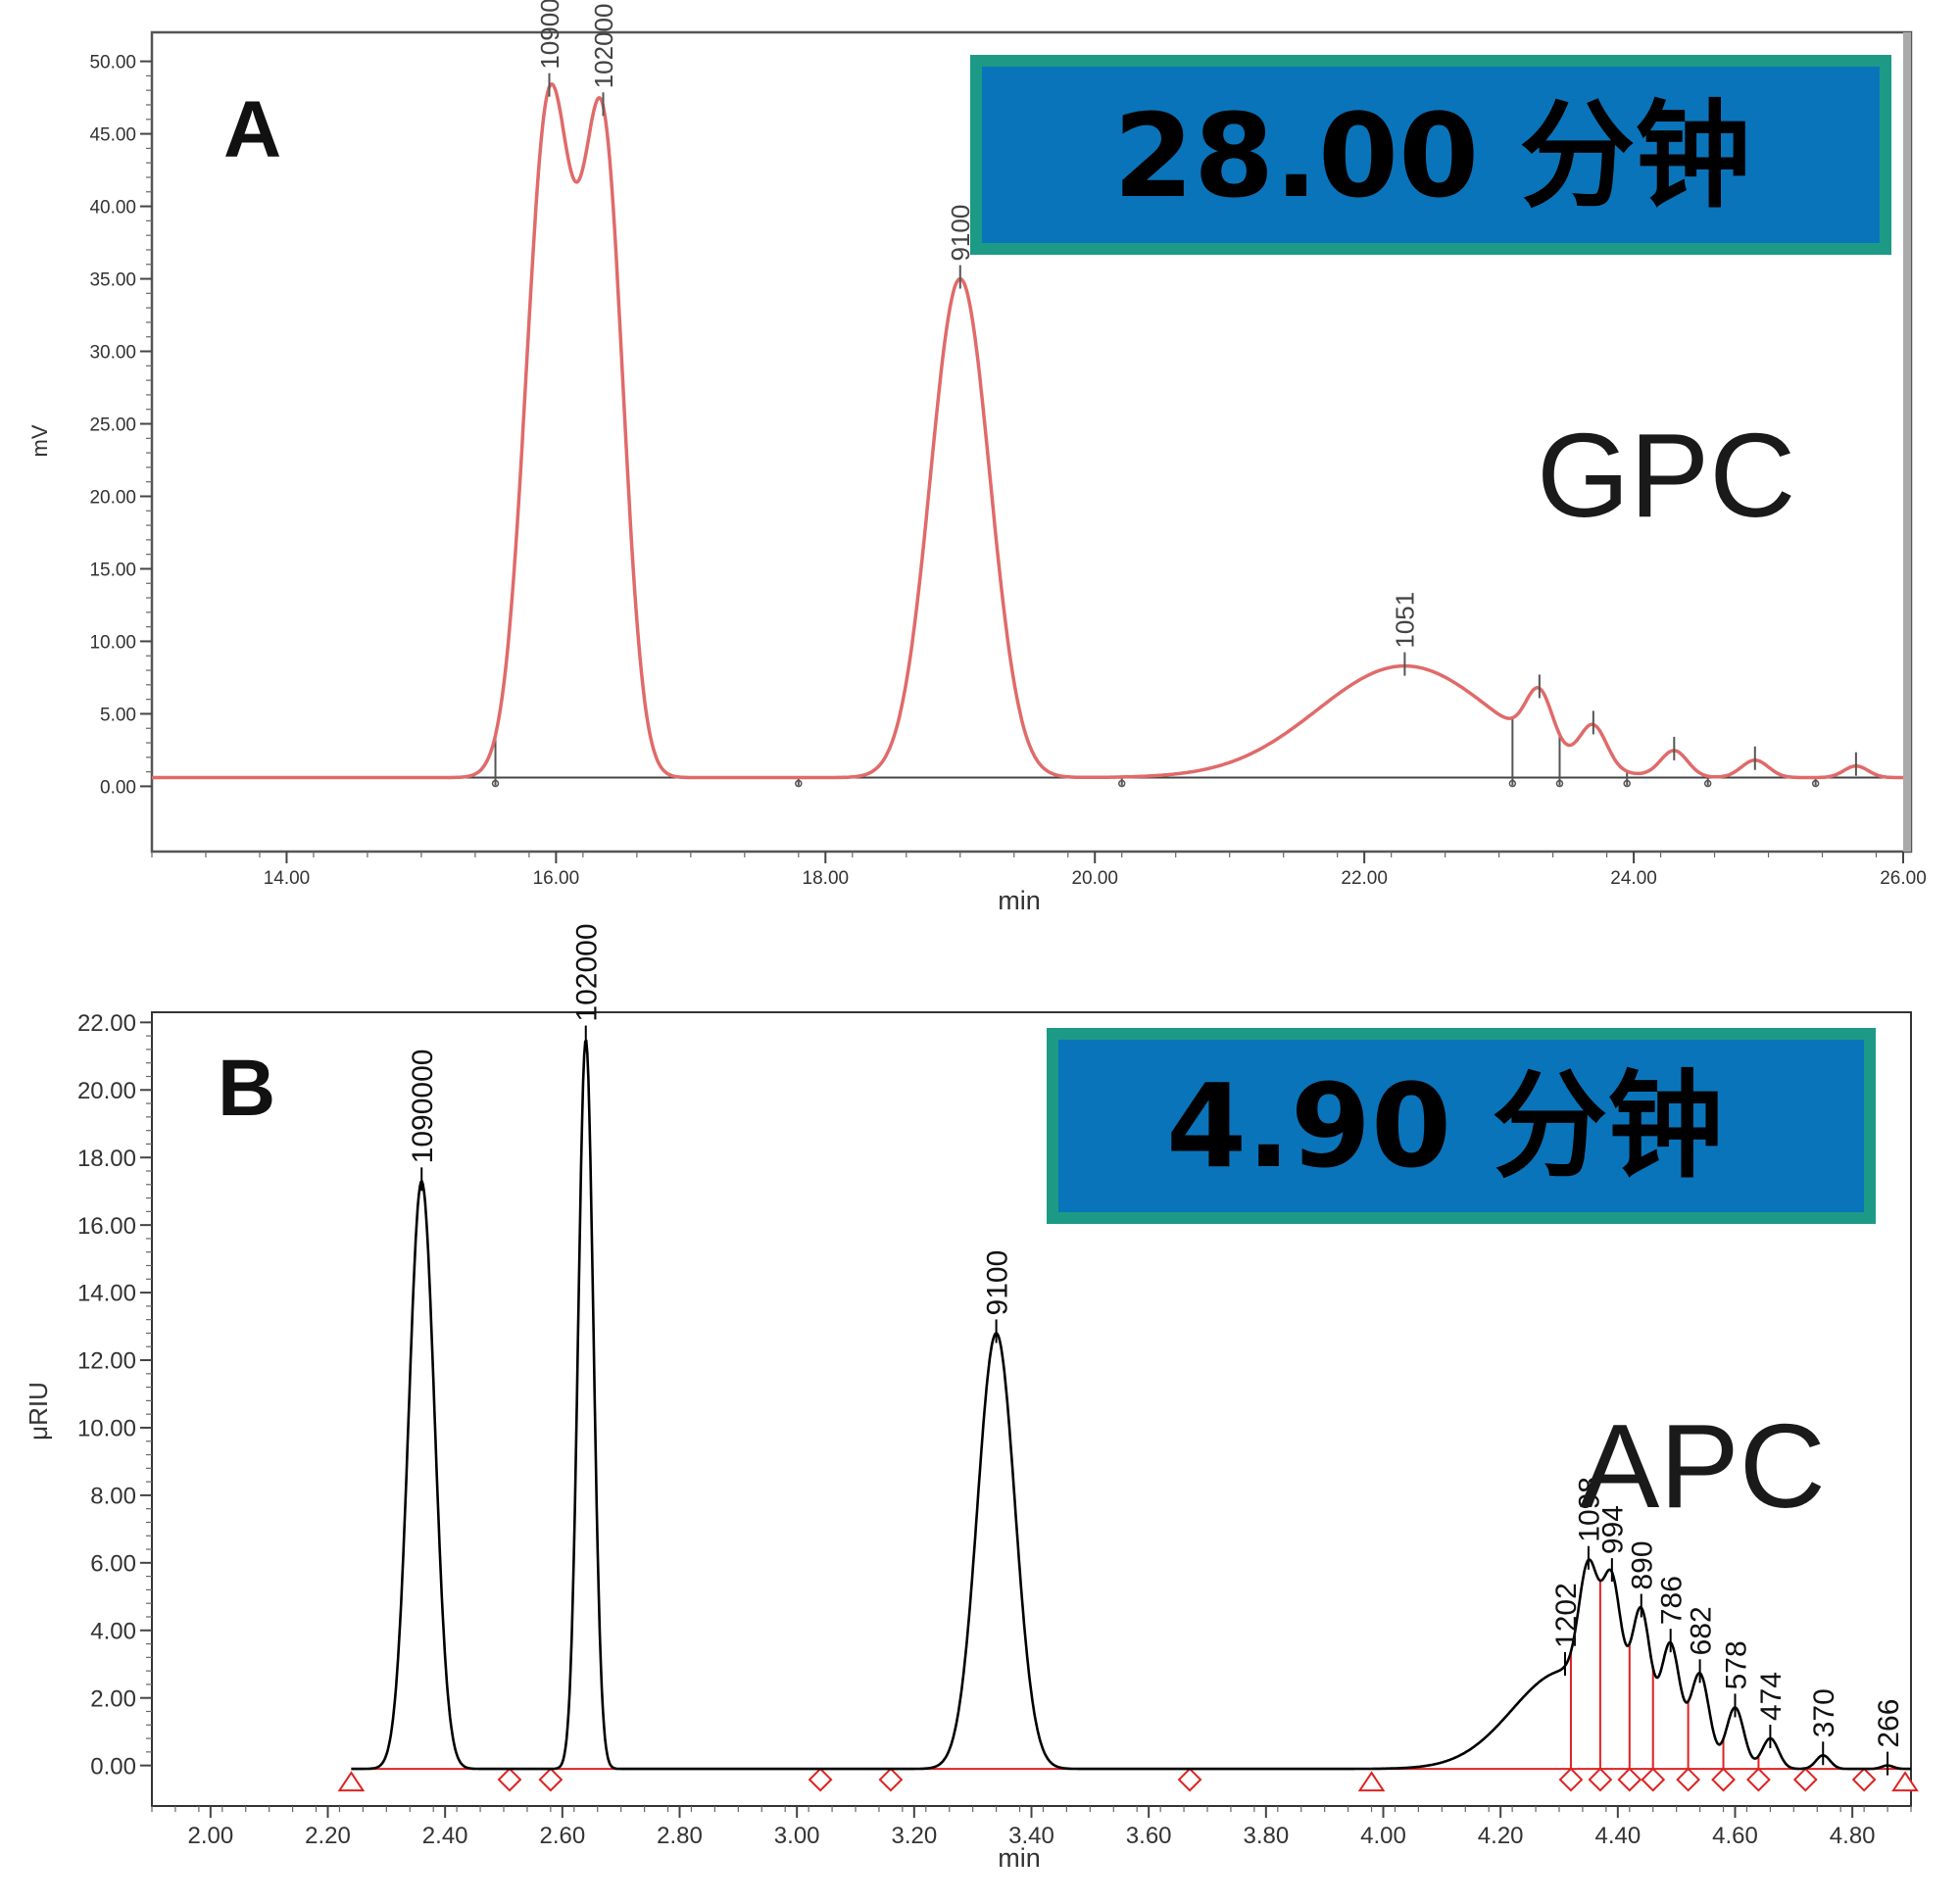 The image size is (1960, 1904). I want to click on b-ytick-label: 6.00, so click(113, 1563).